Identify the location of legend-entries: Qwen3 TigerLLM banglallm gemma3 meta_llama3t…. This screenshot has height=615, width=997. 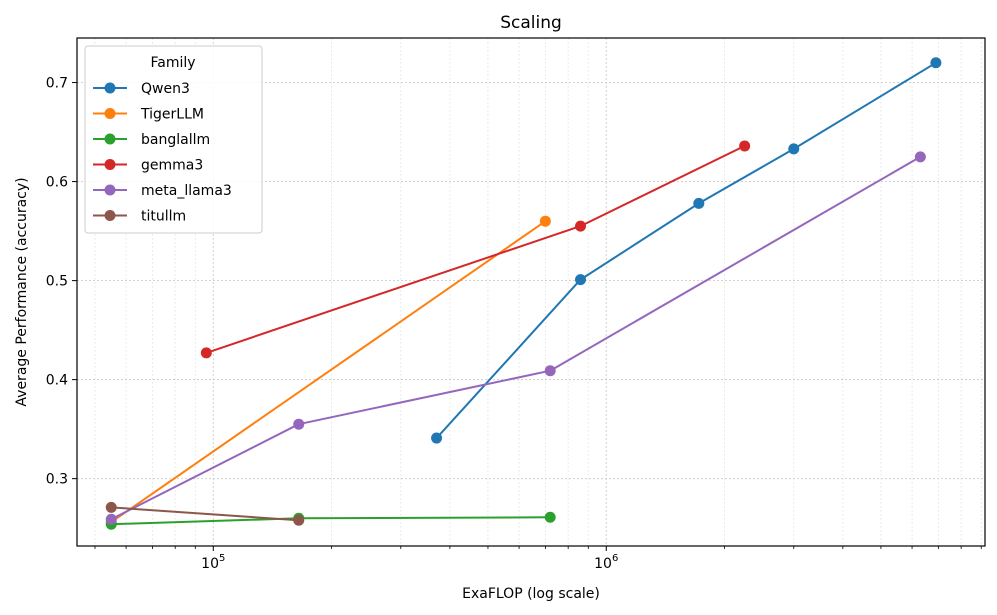
(162, 153).